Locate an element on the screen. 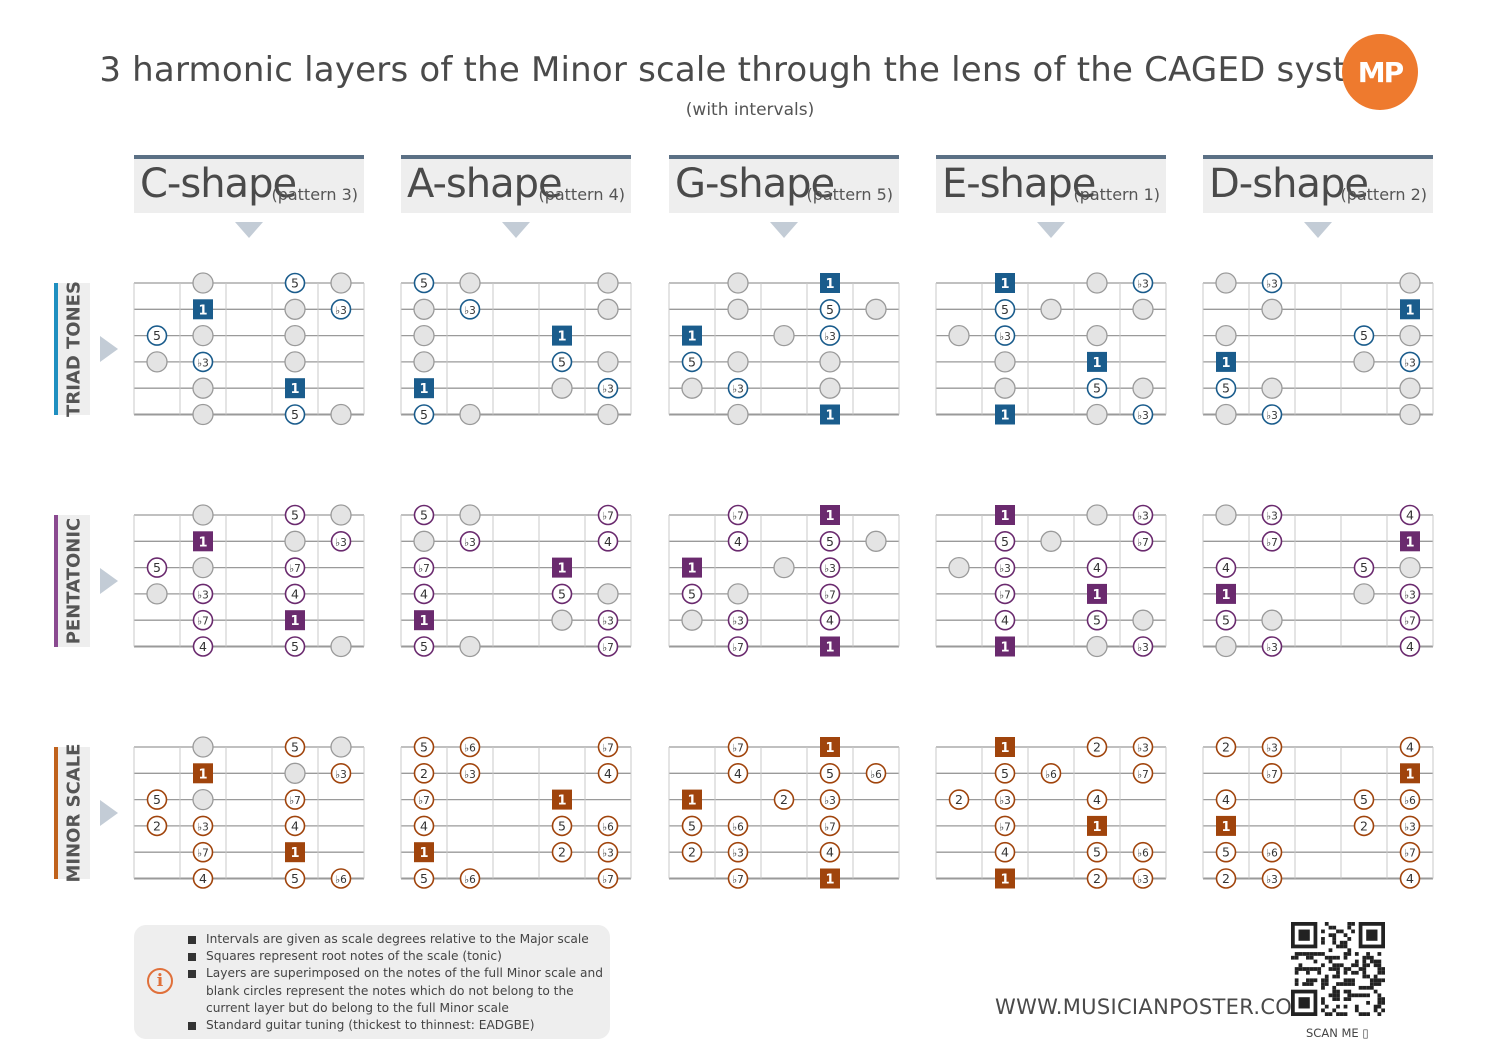  shape-header-g-shape: G-shape (pattern 5) is located at coordinates (784, 184).